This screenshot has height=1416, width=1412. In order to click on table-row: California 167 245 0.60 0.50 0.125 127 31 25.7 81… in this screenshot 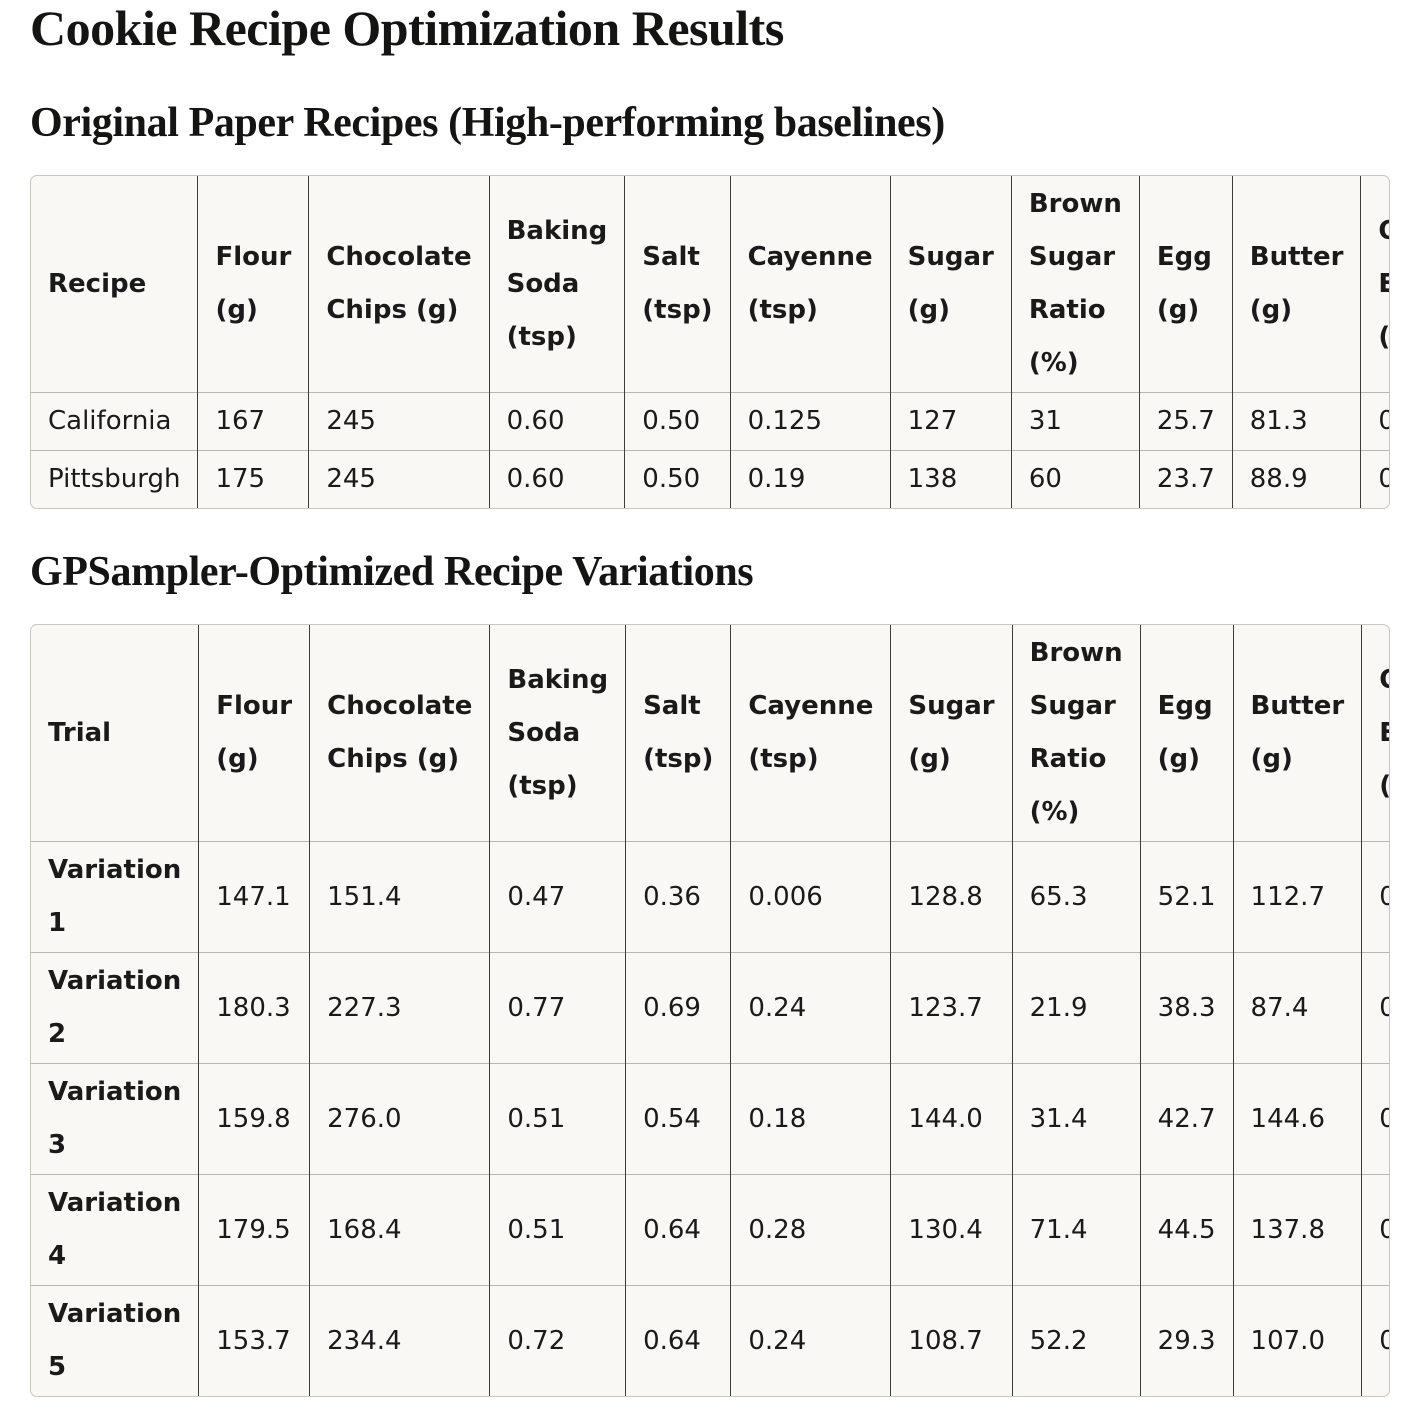, I will do `click(710, 421)`.